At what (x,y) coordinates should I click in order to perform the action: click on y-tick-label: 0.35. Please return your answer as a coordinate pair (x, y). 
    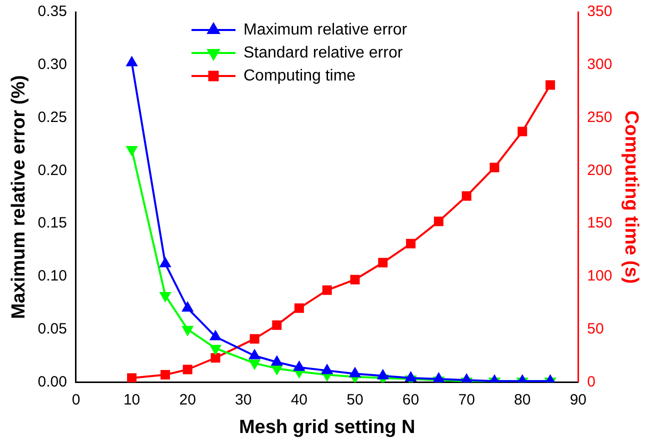
    Looking at the image, I should click on (52, 11).